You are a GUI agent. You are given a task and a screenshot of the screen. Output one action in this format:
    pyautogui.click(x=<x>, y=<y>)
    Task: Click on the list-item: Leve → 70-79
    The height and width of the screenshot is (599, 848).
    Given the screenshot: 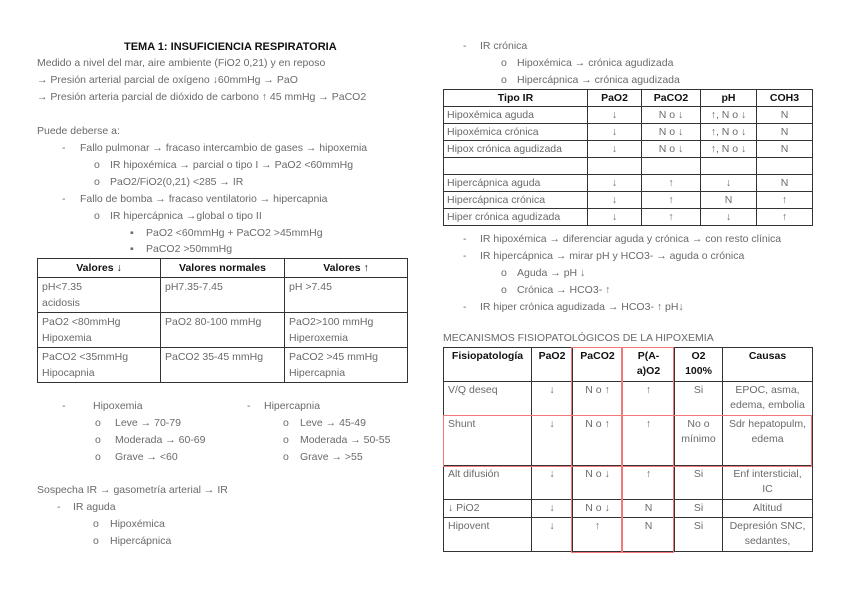 What is the action you would take?
    pyautogui.click(x=148, y=423)
    